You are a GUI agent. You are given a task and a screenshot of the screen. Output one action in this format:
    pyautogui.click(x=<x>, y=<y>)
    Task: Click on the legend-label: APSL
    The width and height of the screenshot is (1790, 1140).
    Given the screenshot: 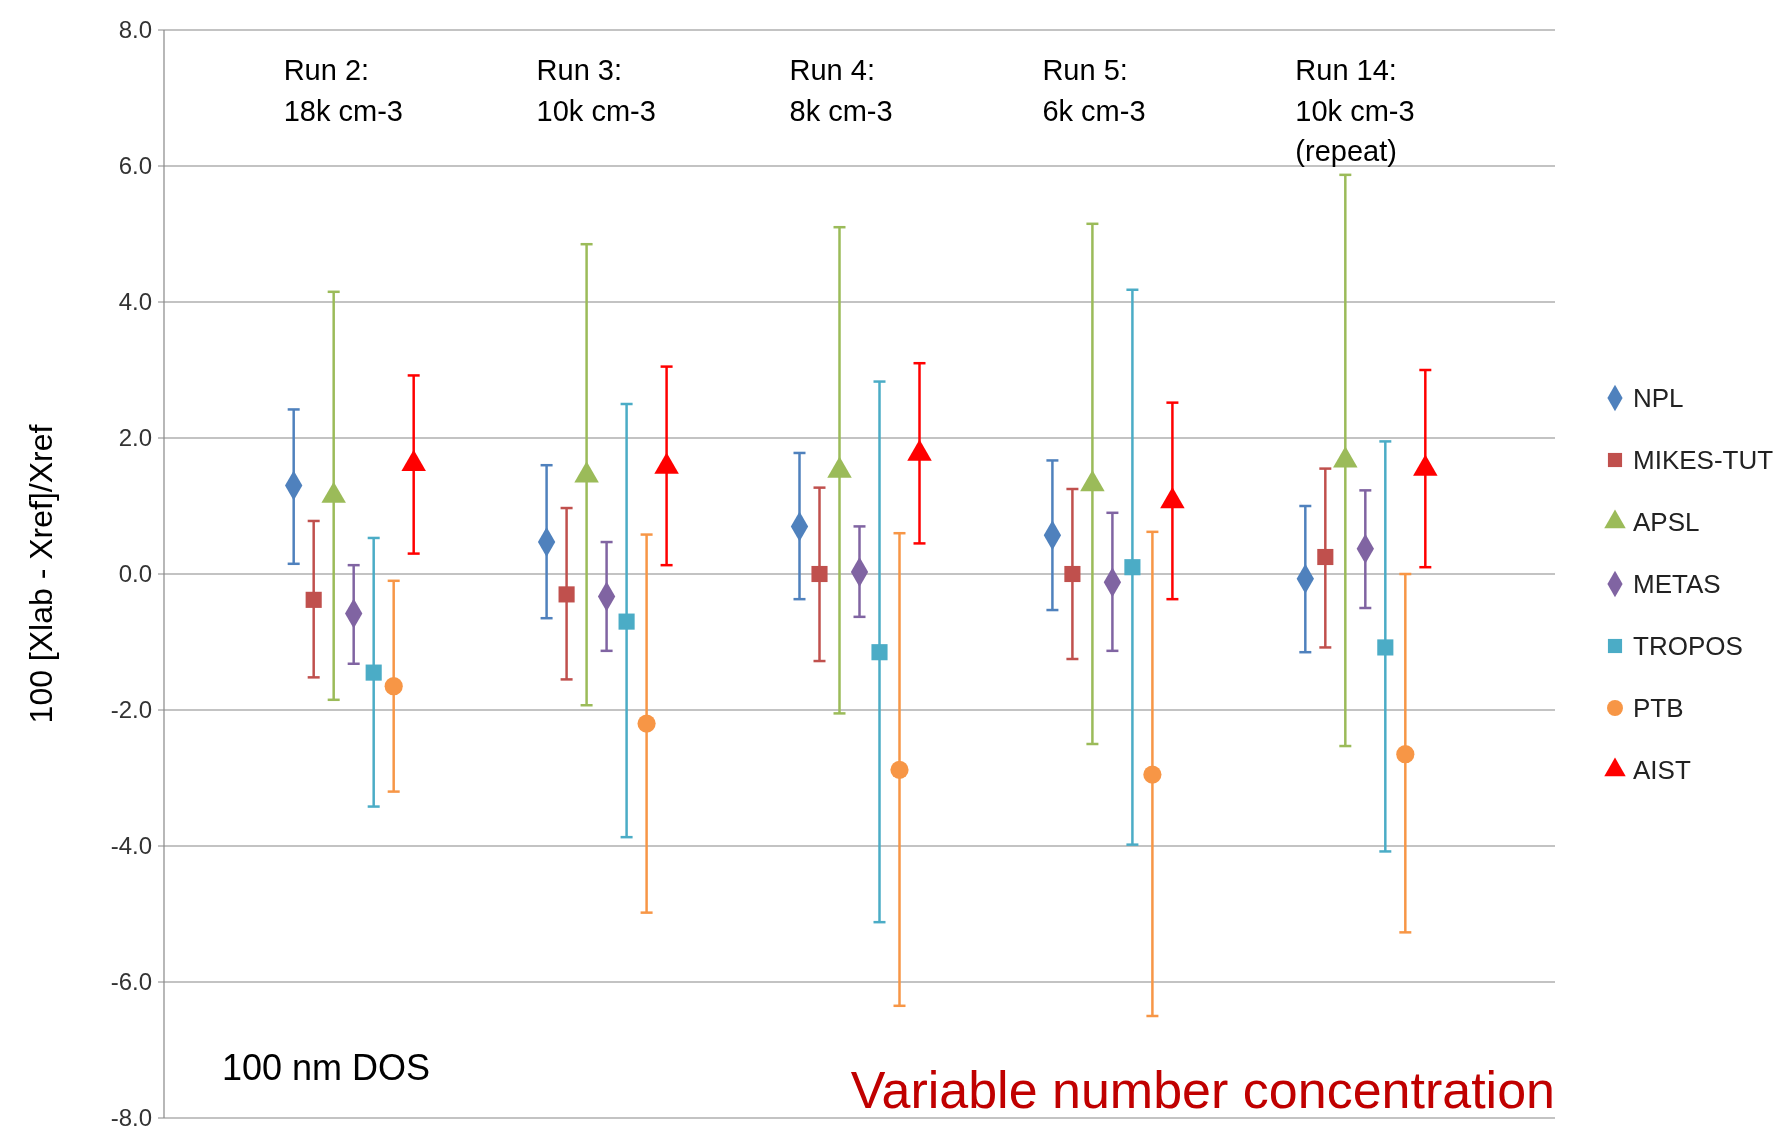 What is the action you would take?
    pyautogui.click(x=1666, y=522)
    